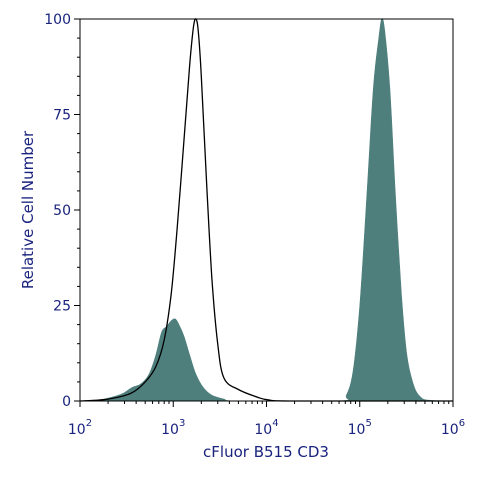 The width and height of the screenshot is (480, 480). What do you see at coordinates (62, 211) in the screenshot?
I see `y-tick-label: 50` at bounding box center [62, 211].